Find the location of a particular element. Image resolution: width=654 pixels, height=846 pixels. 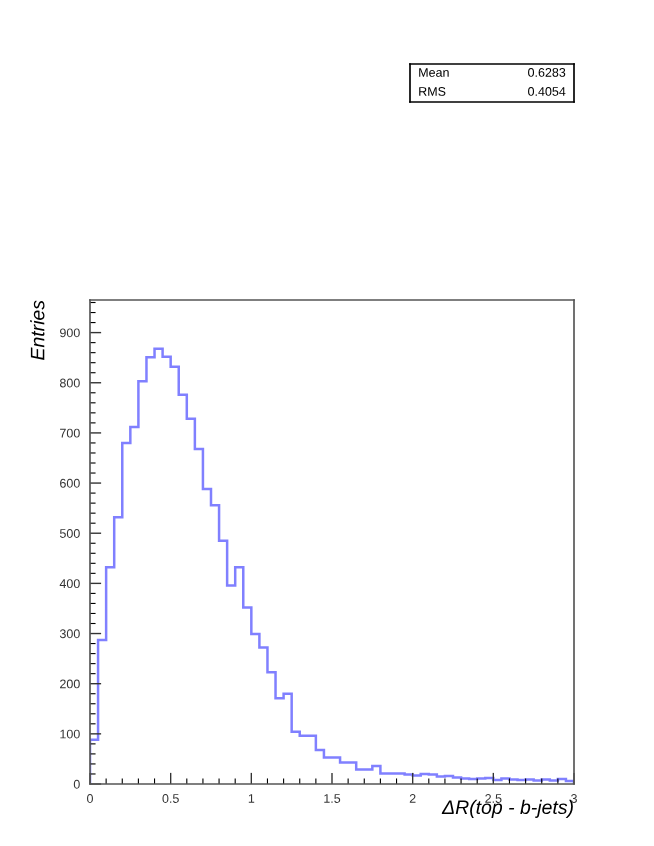

x-axis-title: ΔR(top - b-jets) is located at coordinates (507, 808).